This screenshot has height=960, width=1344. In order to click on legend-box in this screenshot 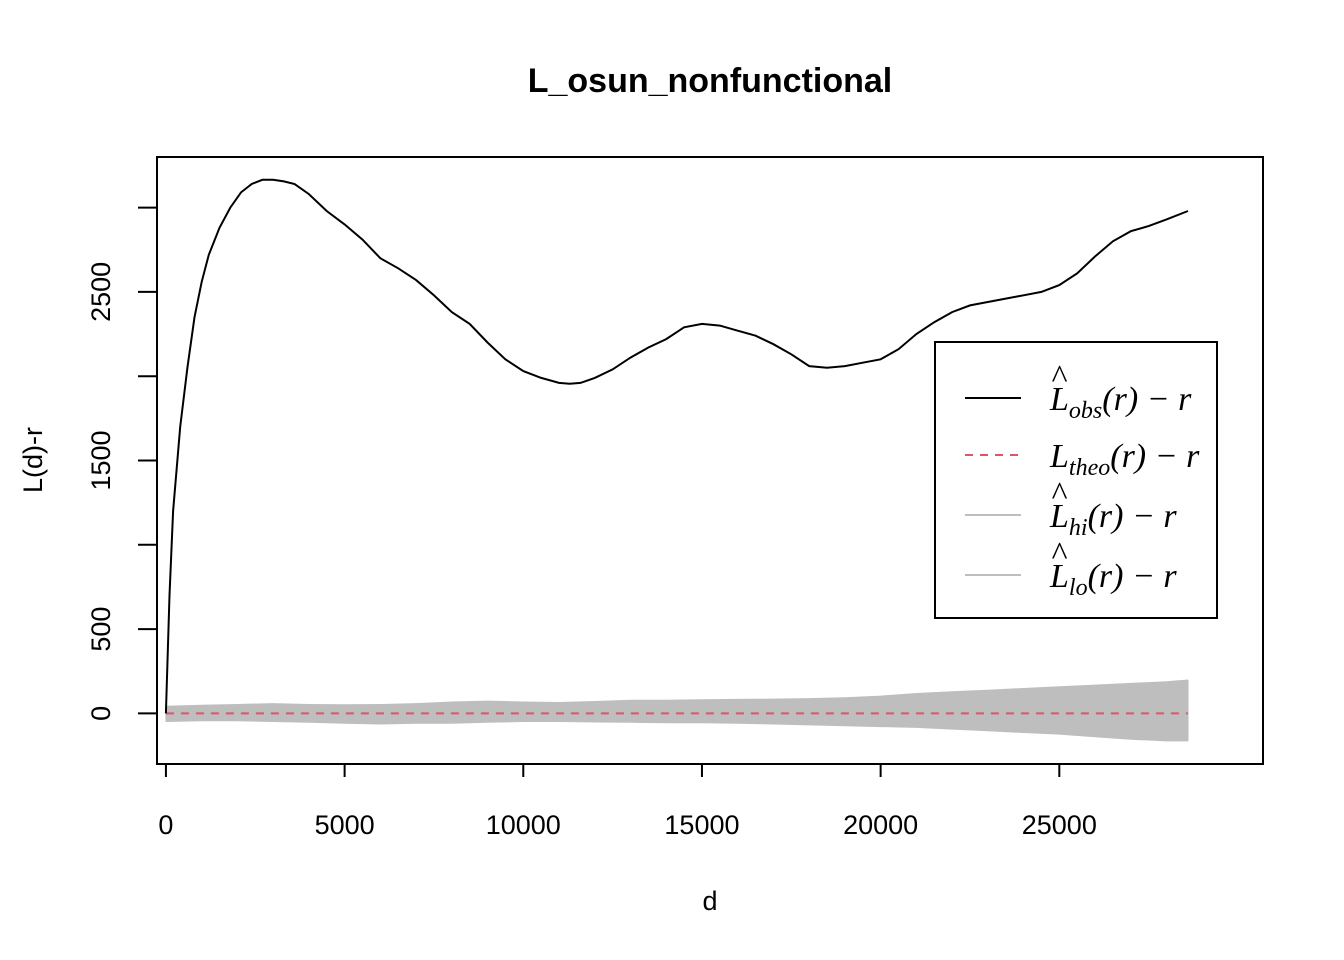, I will do `click(1076, 480)`.